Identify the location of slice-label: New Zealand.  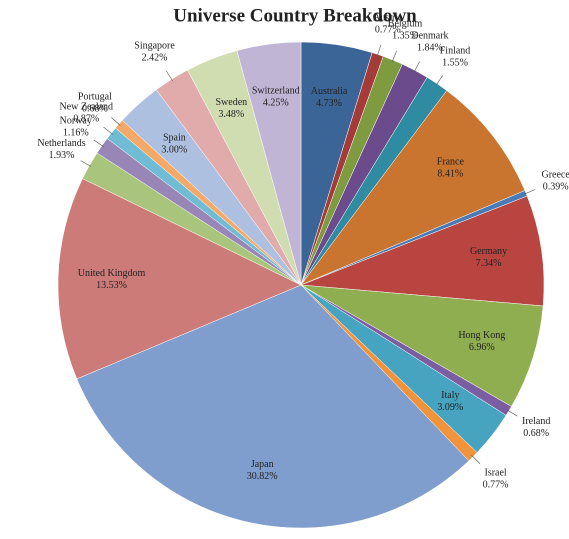
(86, 107).